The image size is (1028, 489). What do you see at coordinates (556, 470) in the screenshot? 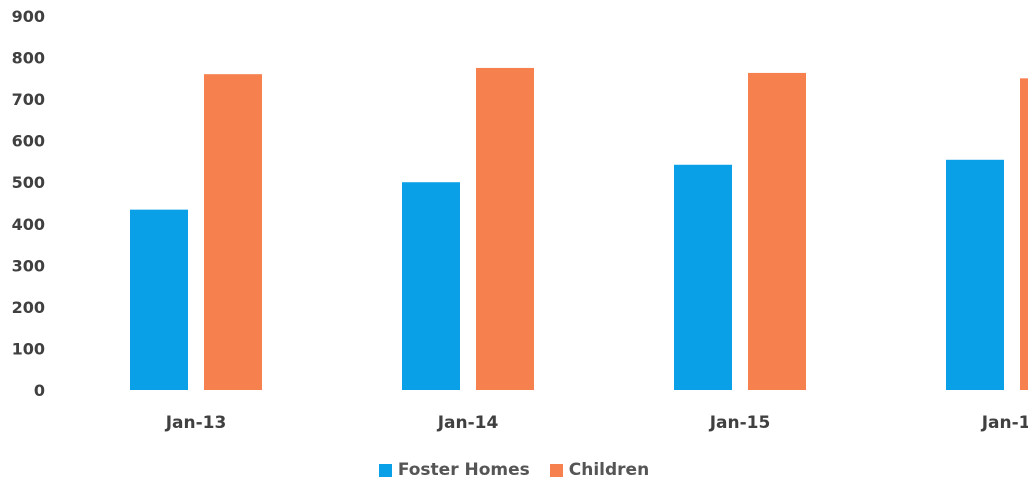
I see `legend-swatch-children` at bounding box center [556, 470].